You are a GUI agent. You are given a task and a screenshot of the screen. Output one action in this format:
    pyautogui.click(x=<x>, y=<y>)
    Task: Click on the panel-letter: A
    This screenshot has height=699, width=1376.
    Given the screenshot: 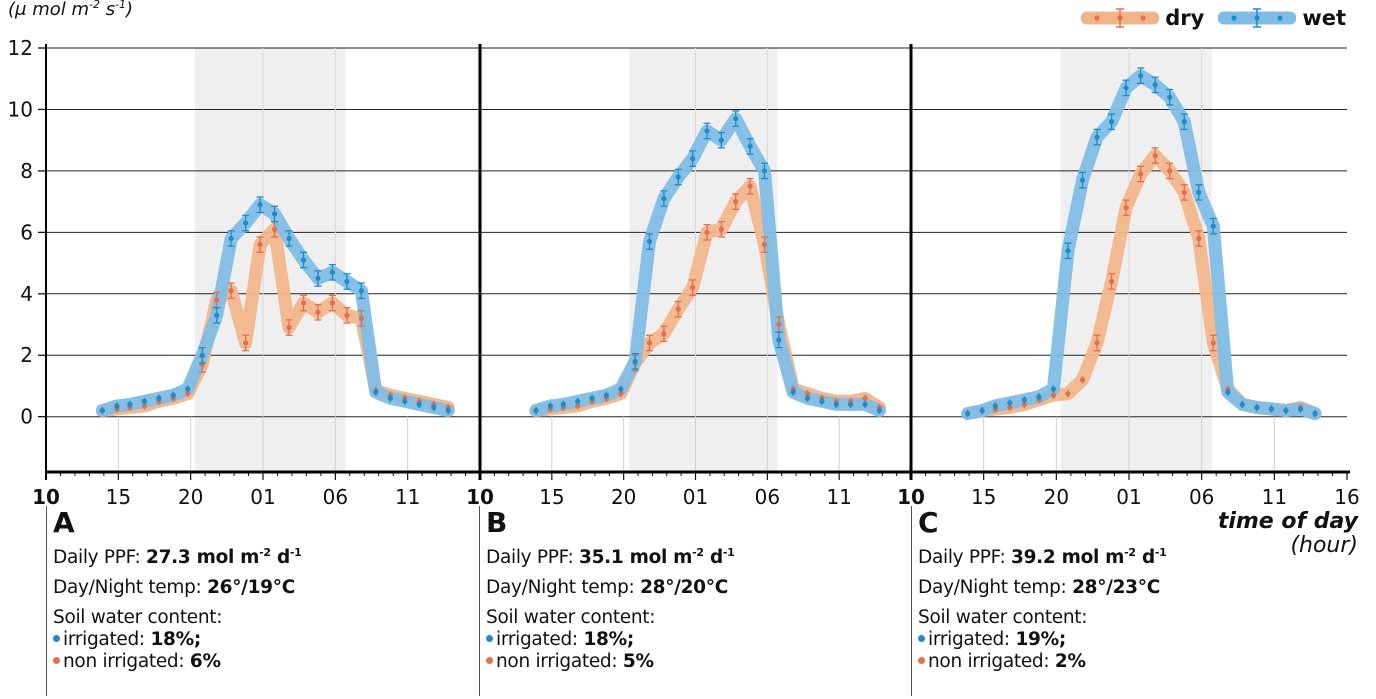 What is the action you would take?
    pyautogui.click(x=64, y=522)
    